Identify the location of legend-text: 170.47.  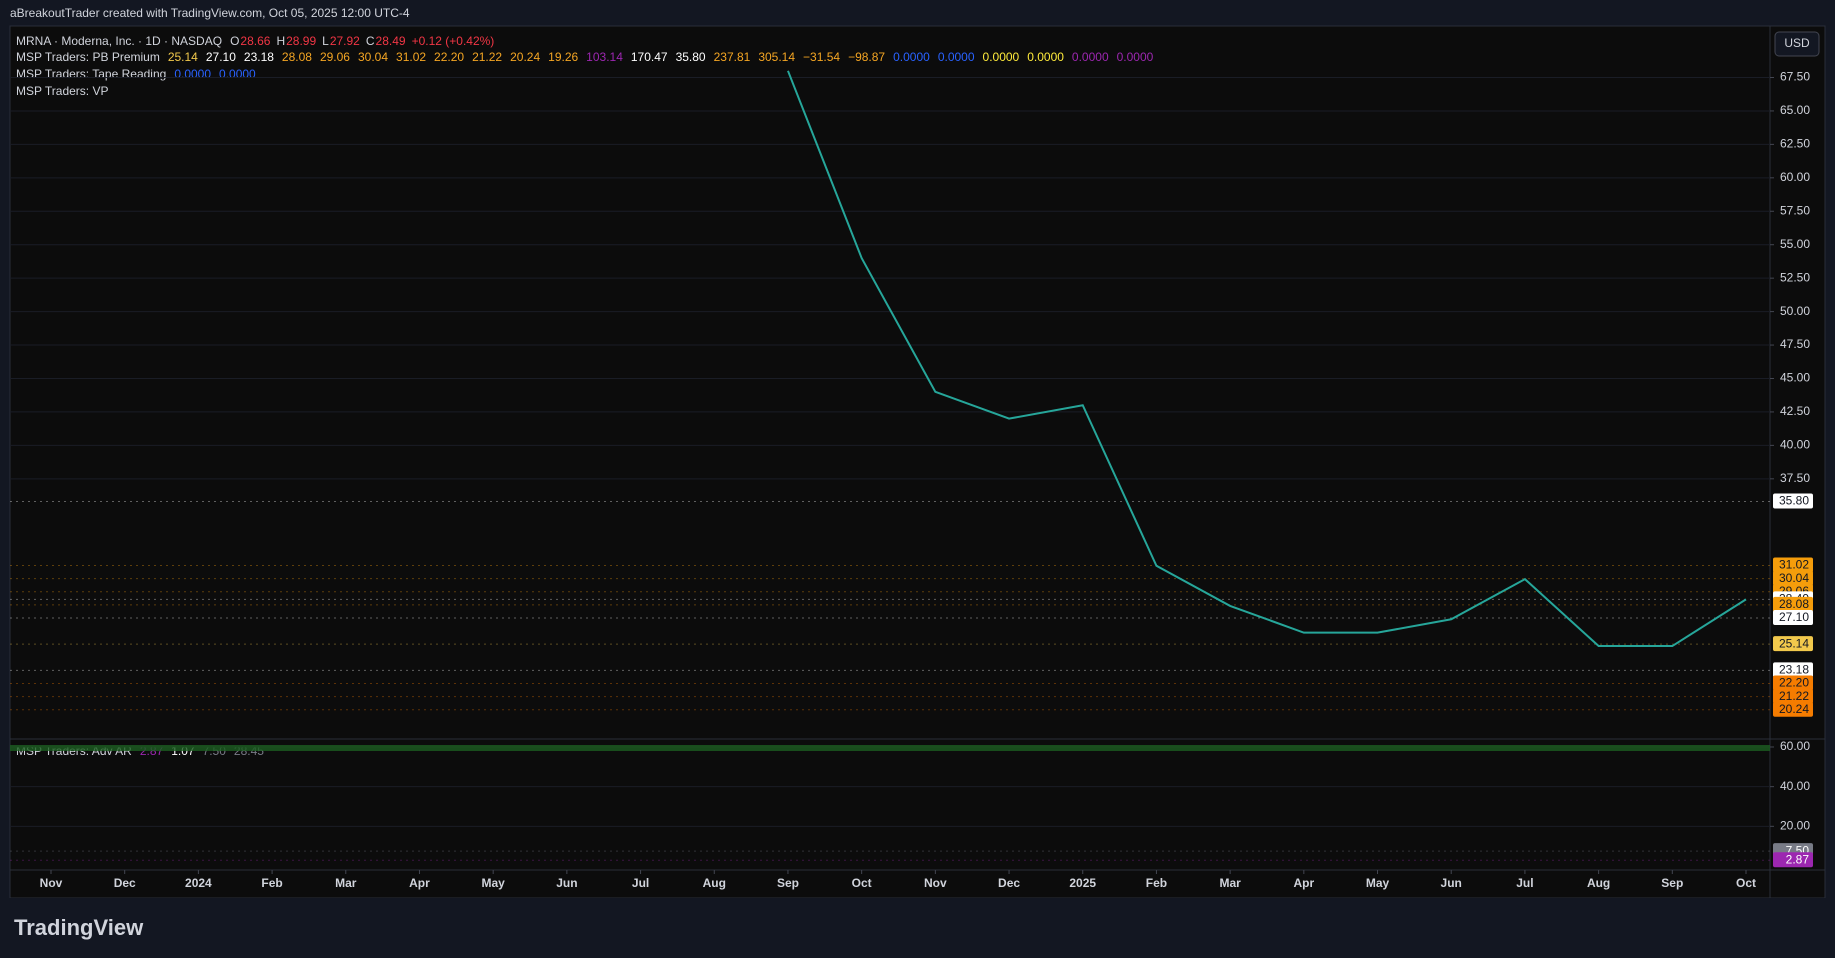
(649, 57).